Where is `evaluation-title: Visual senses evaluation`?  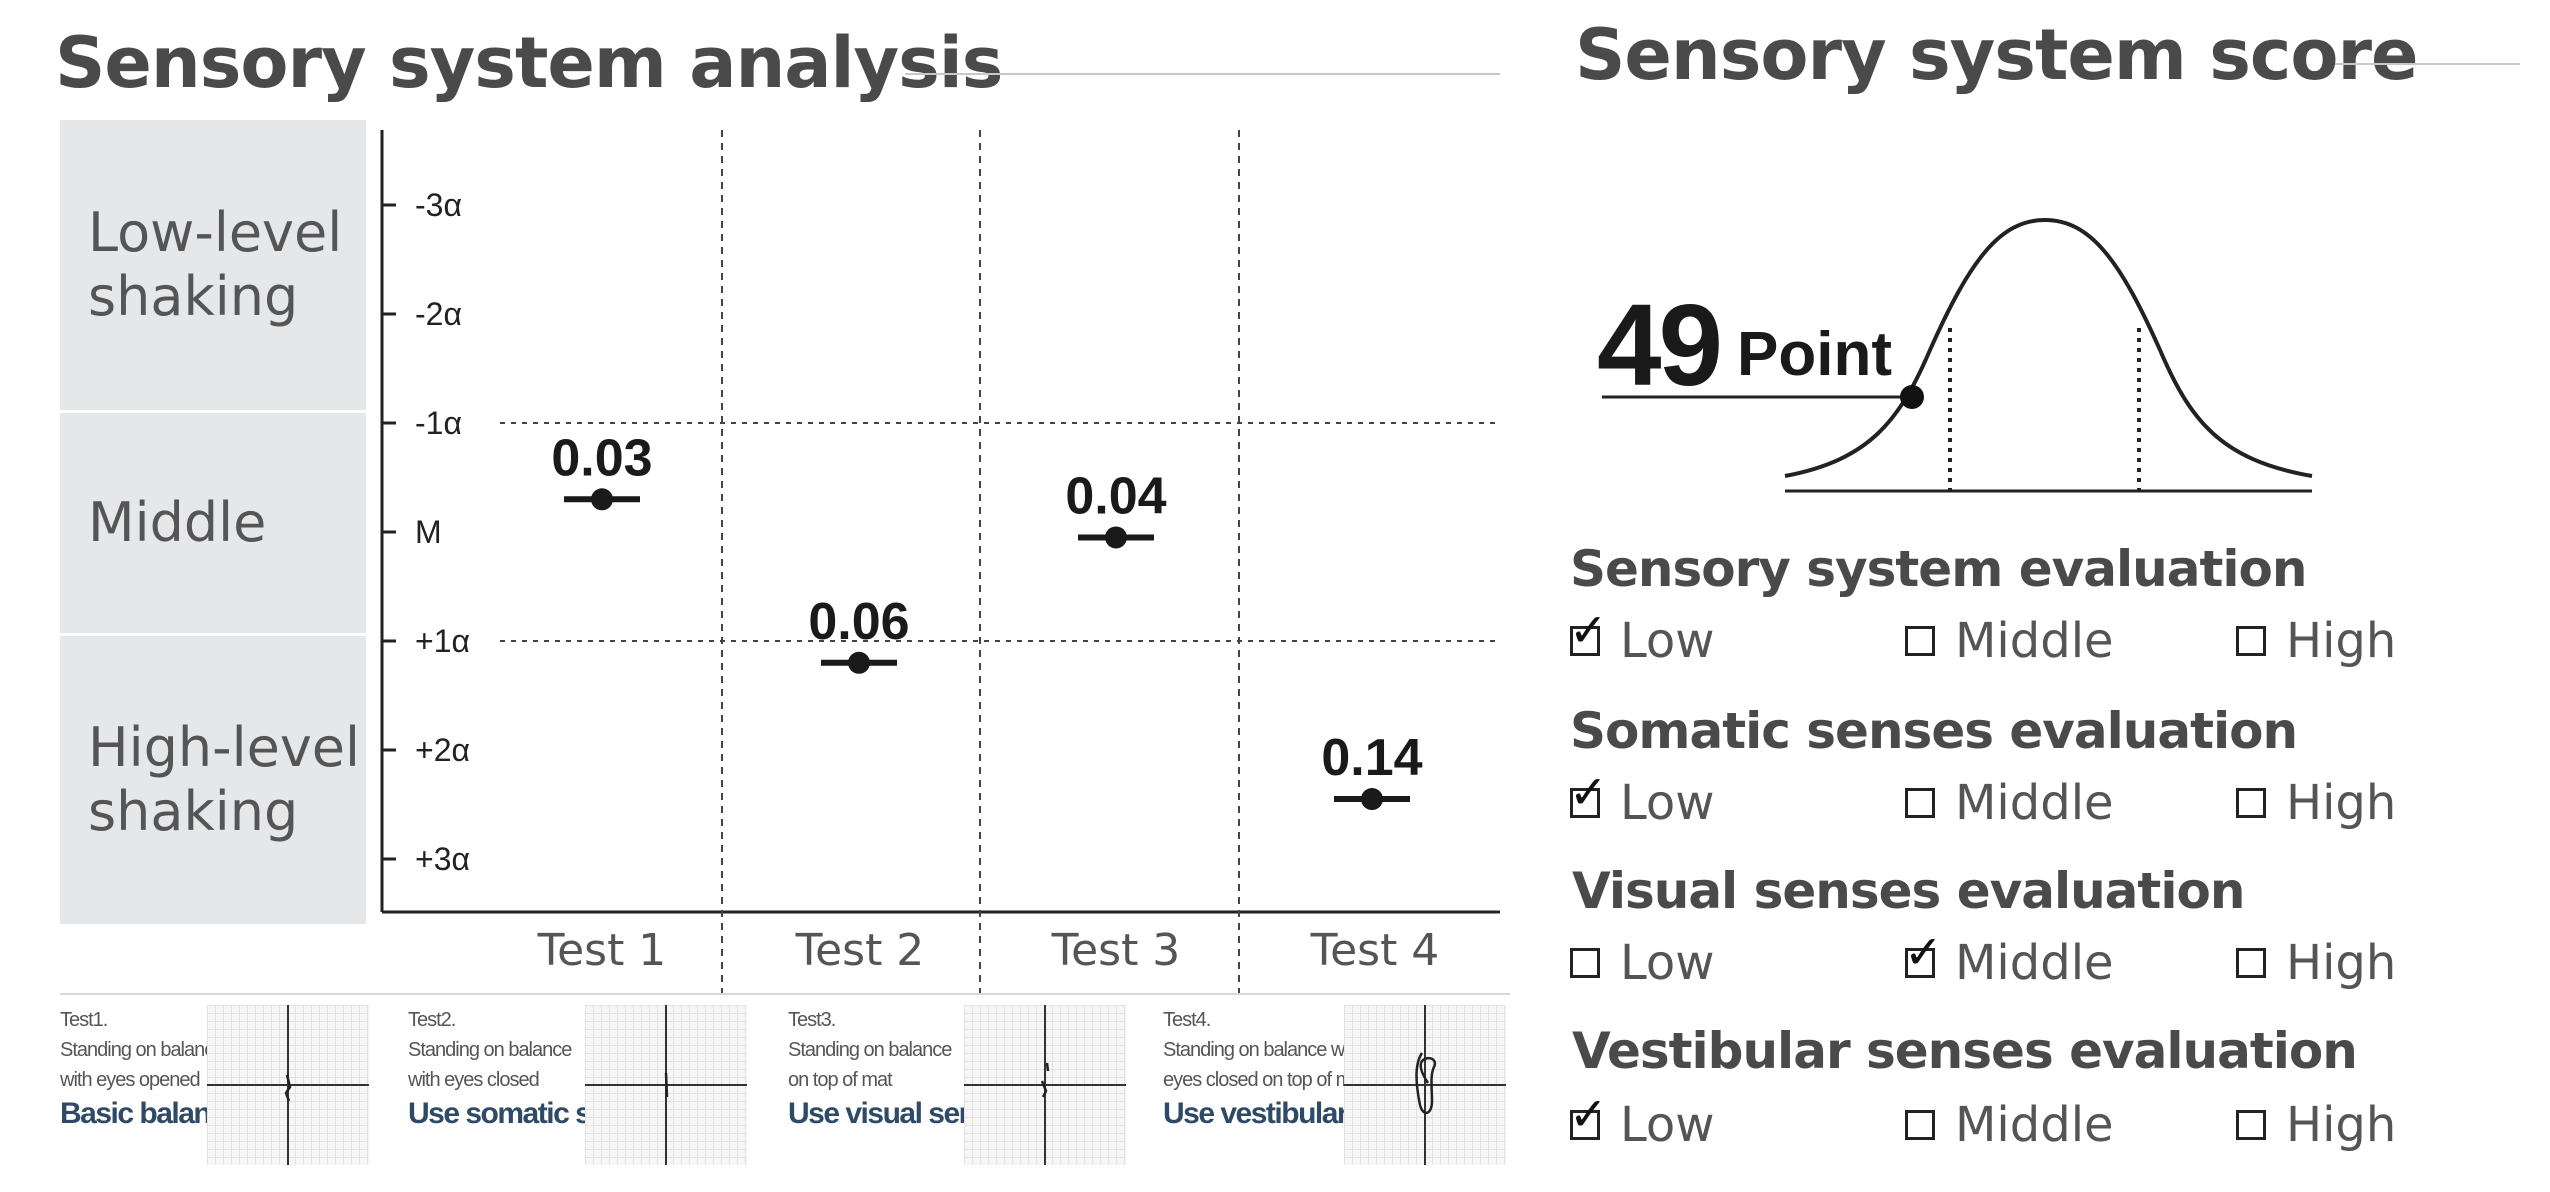
evaluation-title: Visual senses evaluation is located at coordinates (1908, 891).